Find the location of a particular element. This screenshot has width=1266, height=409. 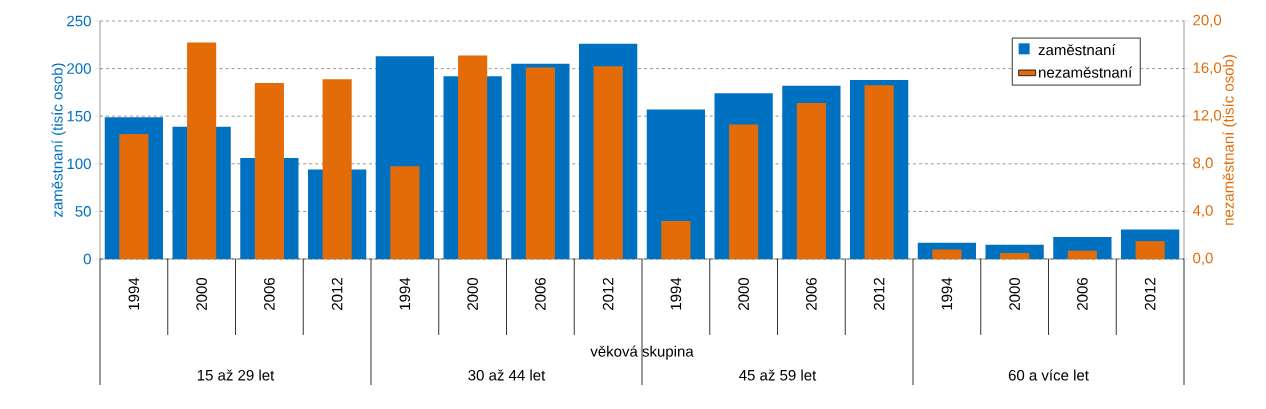

text: 15 až 29 let is located at coordinates (236, 375).